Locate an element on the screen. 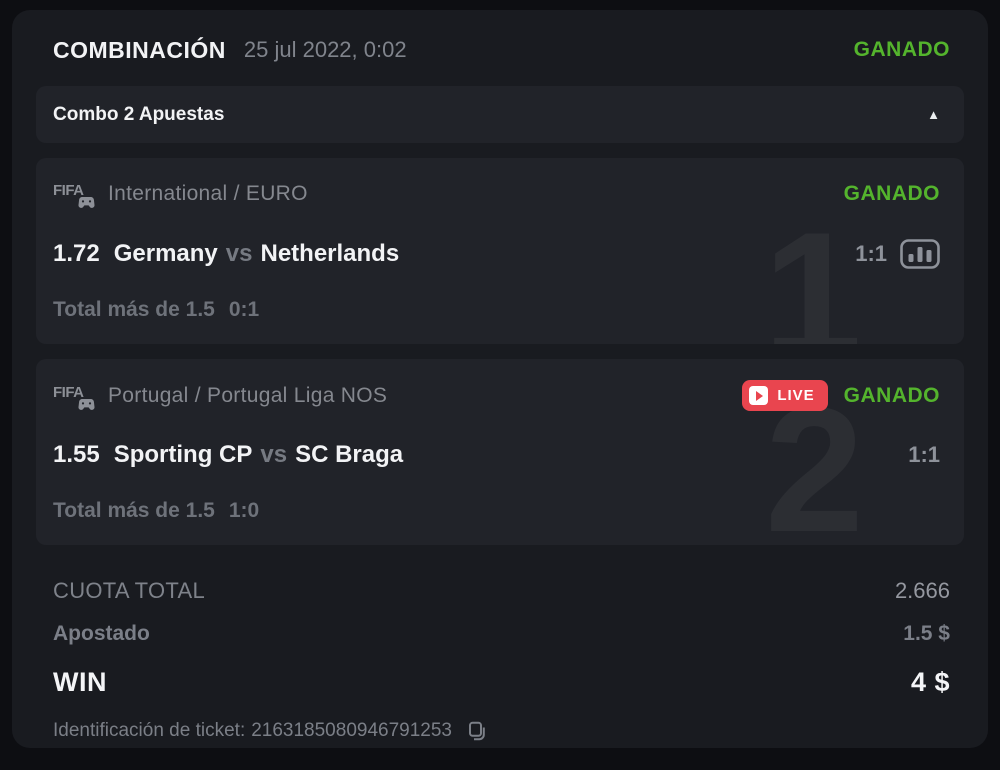 The width and height of the screenshot is (1000, 770). match-title: 1.55 Sporting CP vs SC Braga is located at coordinates (228, 455).